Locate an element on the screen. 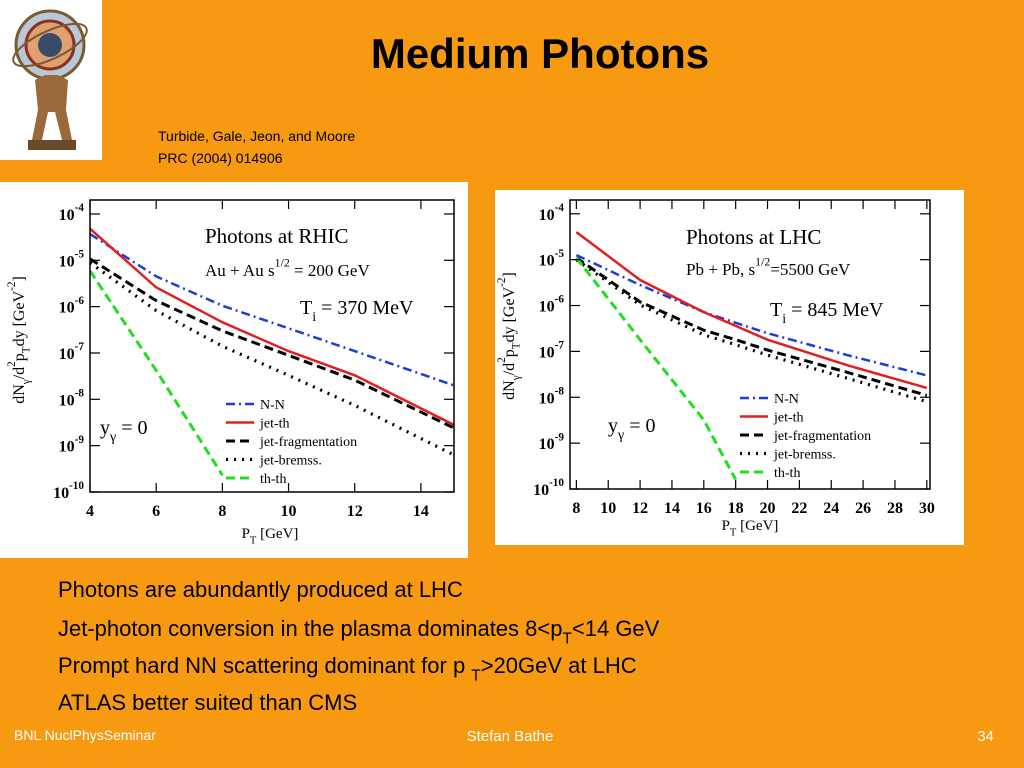 The image size is (1024, 768). x-tick-label: 16 is located at coordinates (704, 508).